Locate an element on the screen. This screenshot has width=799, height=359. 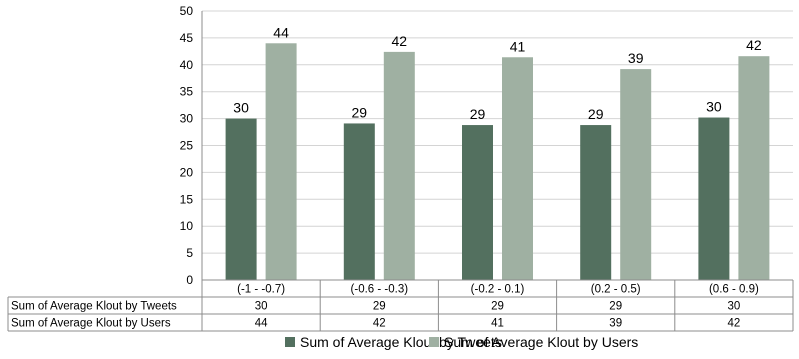
y-tick-label: 35 is located at coordinates (187, 92).